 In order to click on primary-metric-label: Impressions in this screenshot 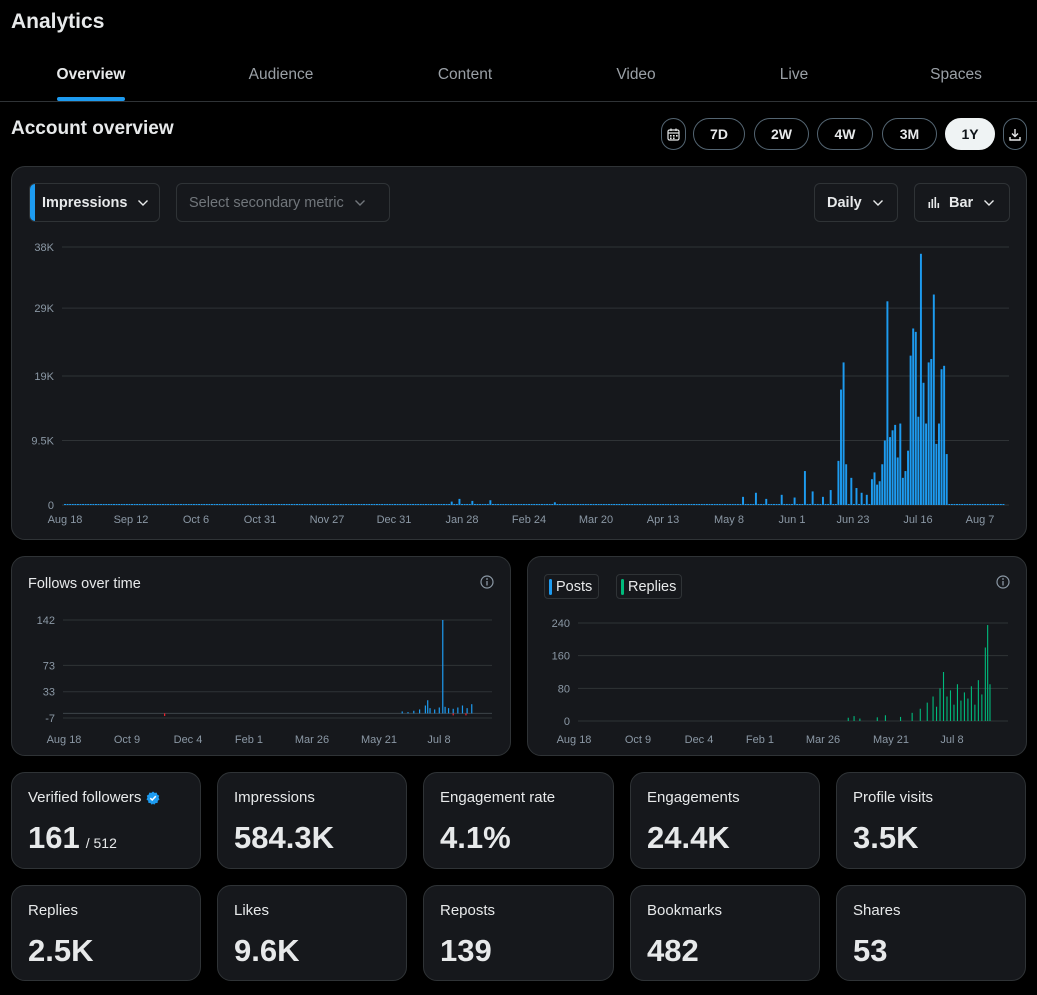, I will do `click(85, 202)`.